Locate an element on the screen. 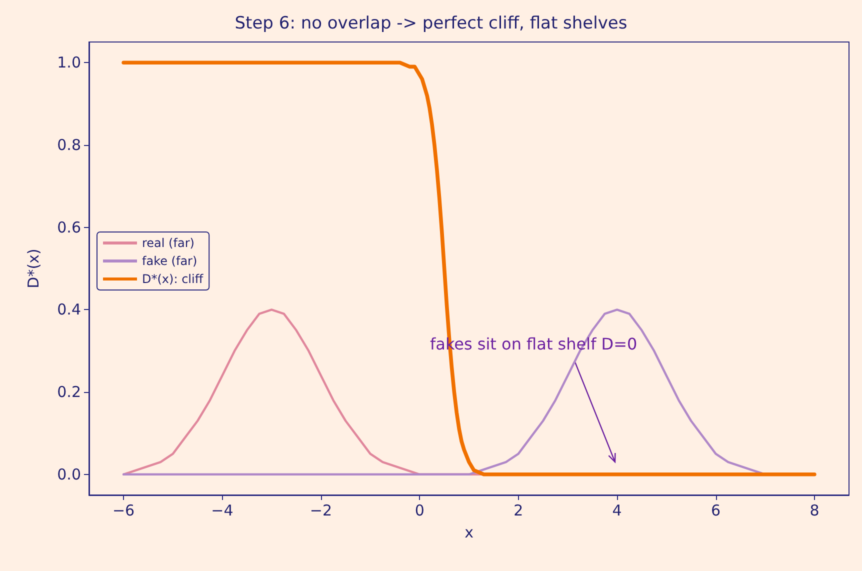 The image size is (862, 571). y-tick-label: 0.2 is located at coordinates (69, 392).